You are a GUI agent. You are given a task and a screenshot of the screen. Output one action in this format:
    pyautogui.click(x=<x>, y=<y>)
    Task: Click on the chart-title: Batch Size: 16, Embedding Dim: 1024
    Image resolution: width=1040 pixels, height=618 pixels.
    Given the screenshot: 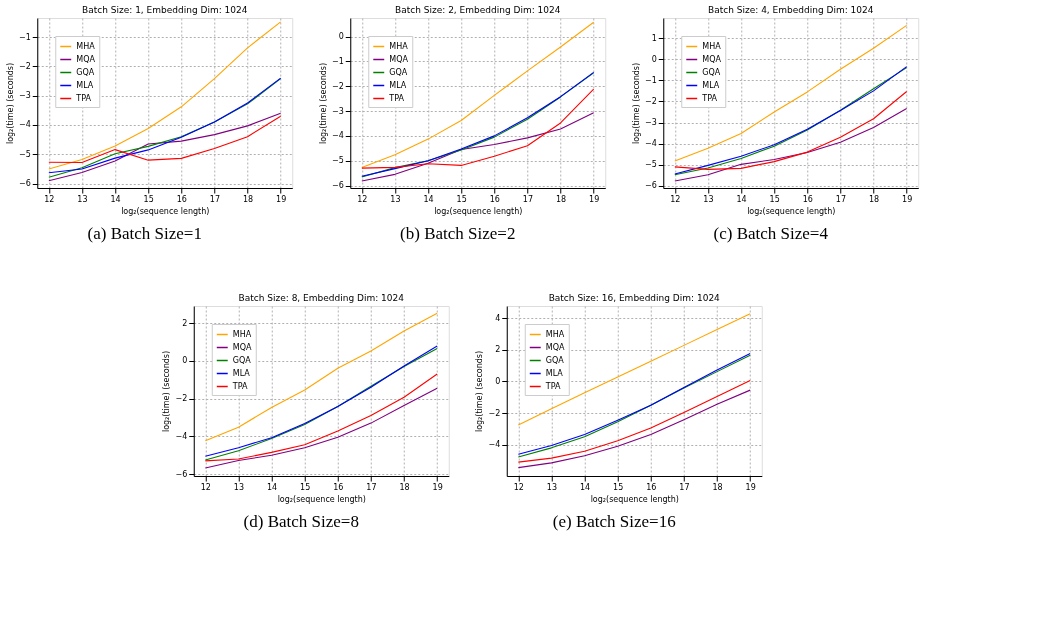 What is the action you would take?
    pyautogui.click(x=634, y=298)
    